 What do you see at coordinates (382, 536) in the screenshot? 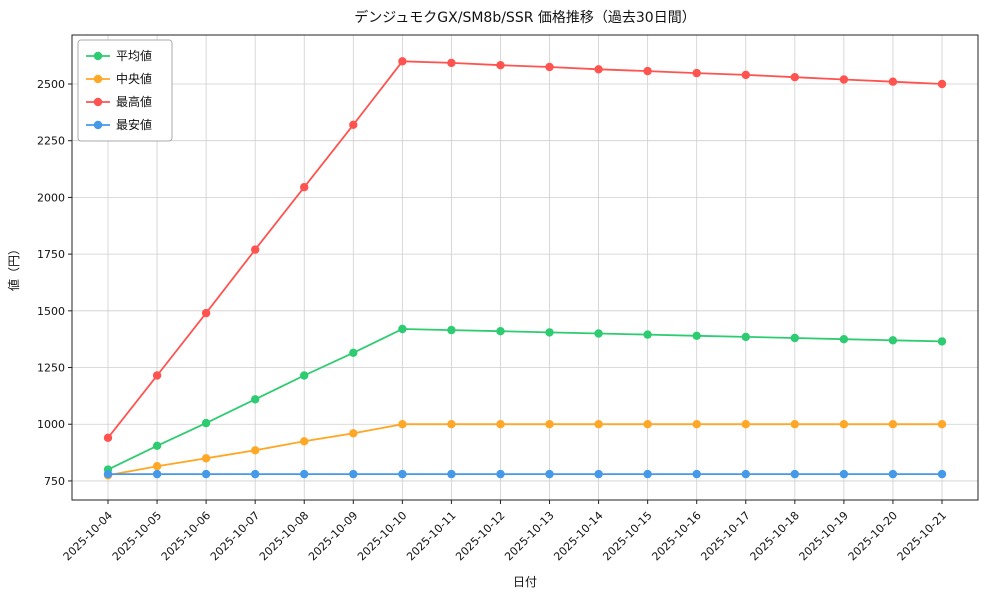
I see `x-tick-label: 2025-10-10` at bounding box center [382, 536].